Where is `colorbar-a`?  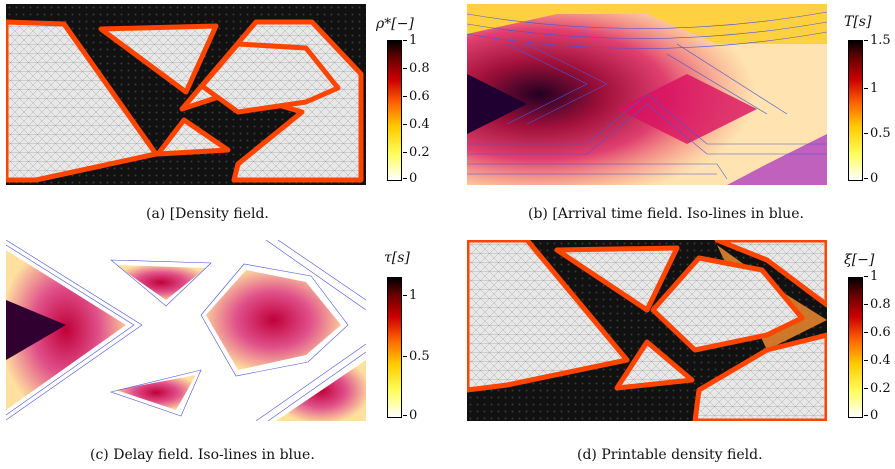 colorbar-a is located at coordinates (394, 110).